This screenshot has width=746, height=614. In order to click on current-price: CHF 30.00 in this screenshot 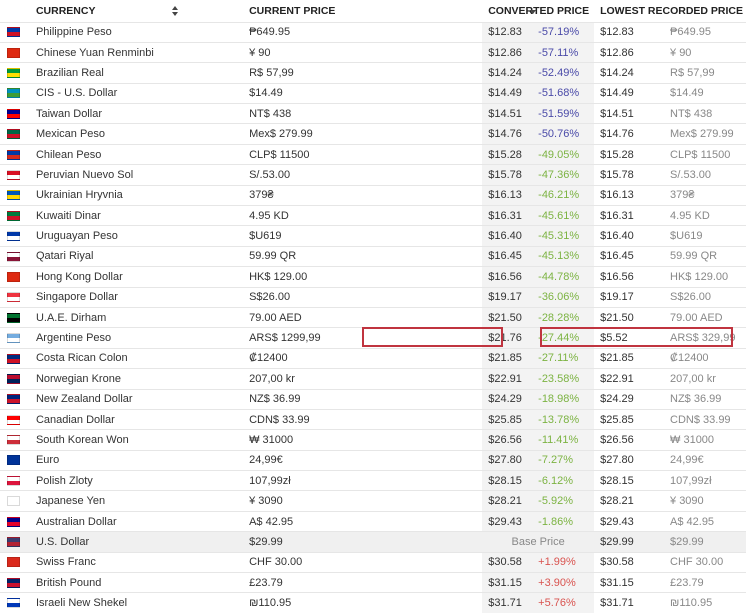, I will do `click(366, 562)`.